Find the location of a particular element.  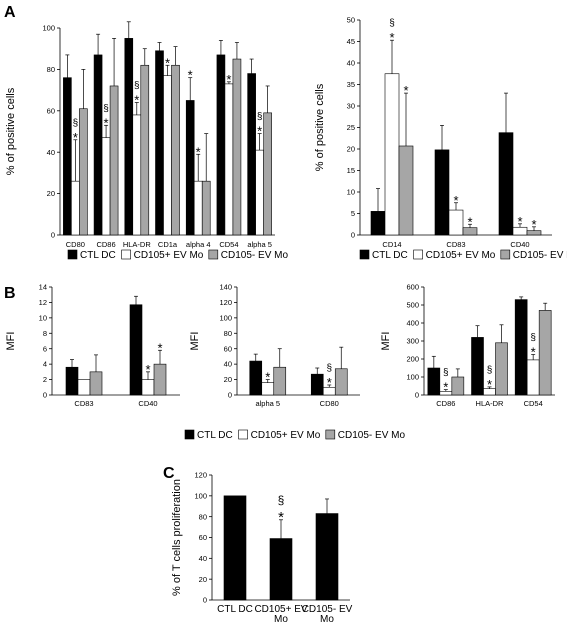

x-tick-label: CTL DC is located at coordinates (235, 609).